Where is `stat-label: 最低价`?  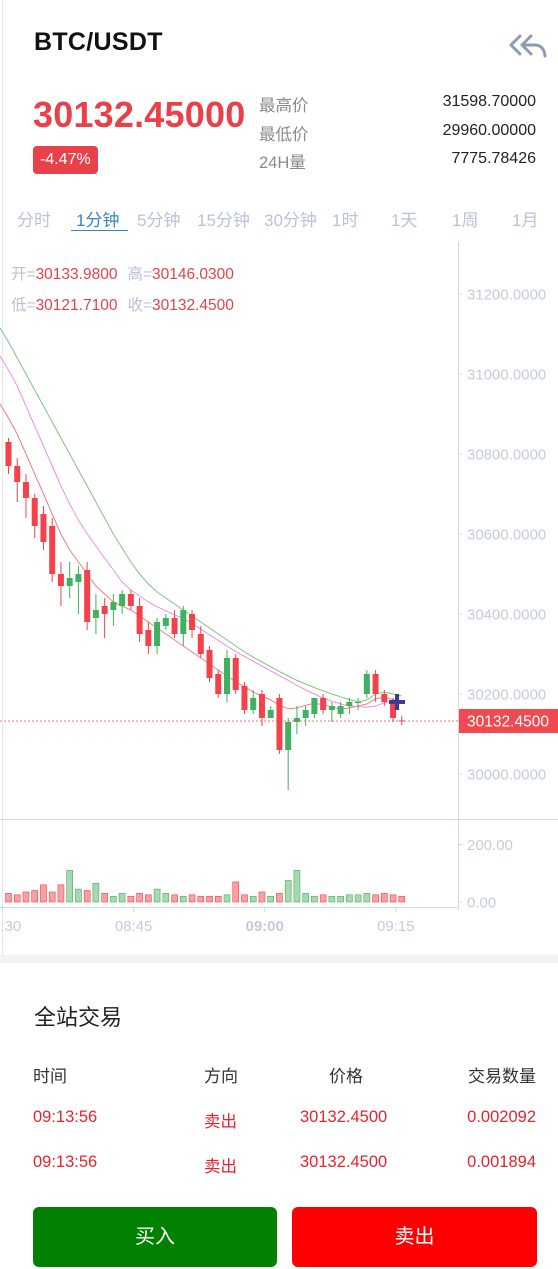 stat-label: 最低价 is located at coordinates (284, 134).